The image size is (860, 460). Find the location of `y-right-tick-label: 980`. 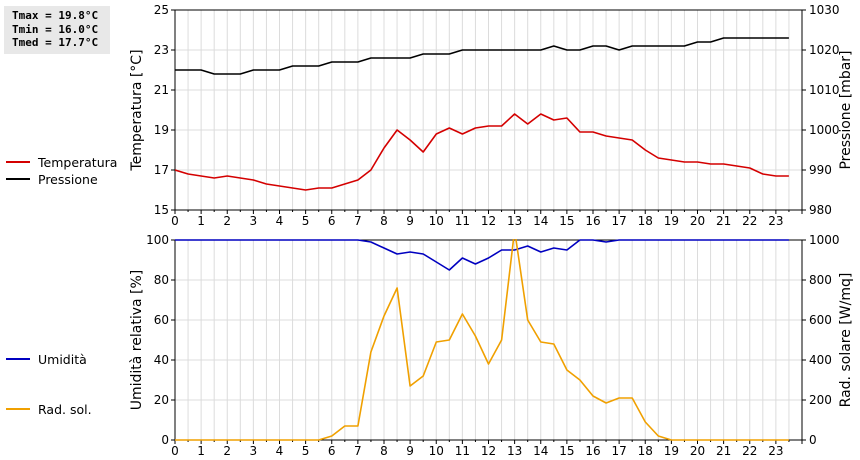

y-right-tick-label: 980 is located at coordinates (820, 210).